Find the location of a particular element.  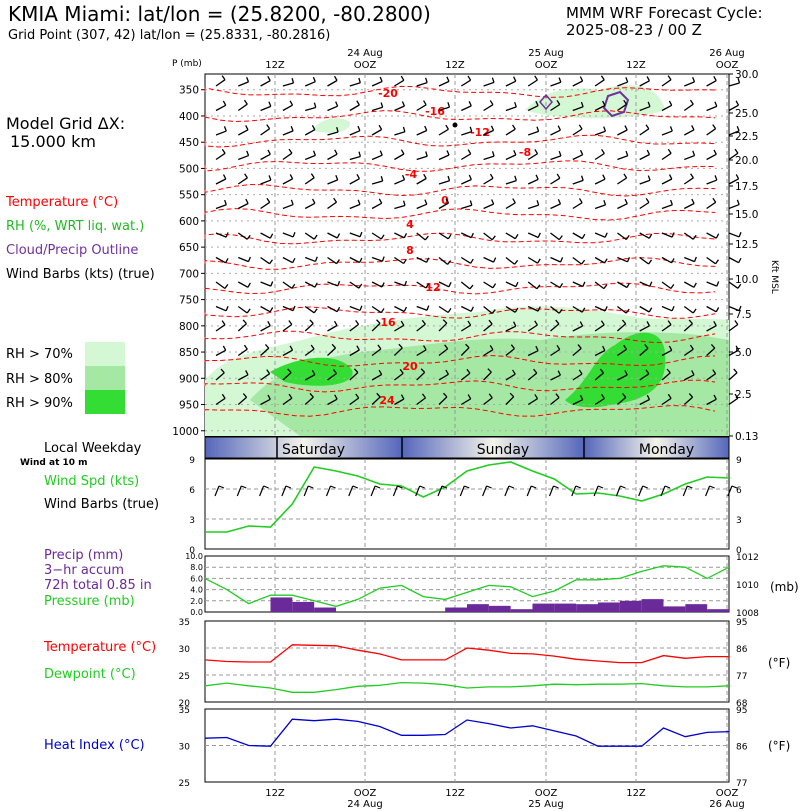

date-tick-label: 24 Aug is located at coordinates (364, 53).